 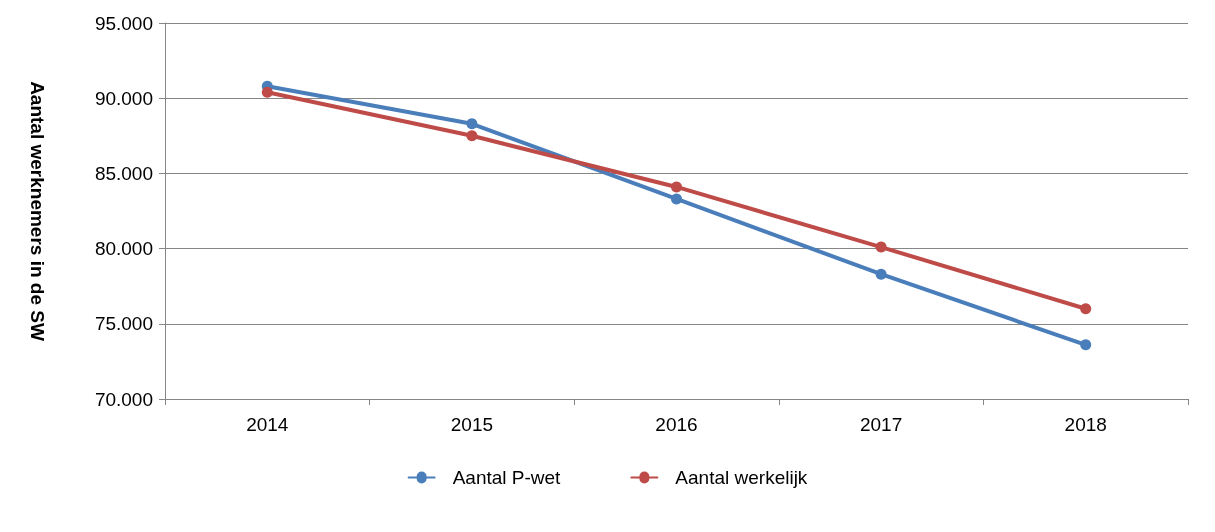 What do you see at coordinates (123, 249) in the screenshot?
I see `y-tick-label: 80.000` at bounding box center [123, 249].